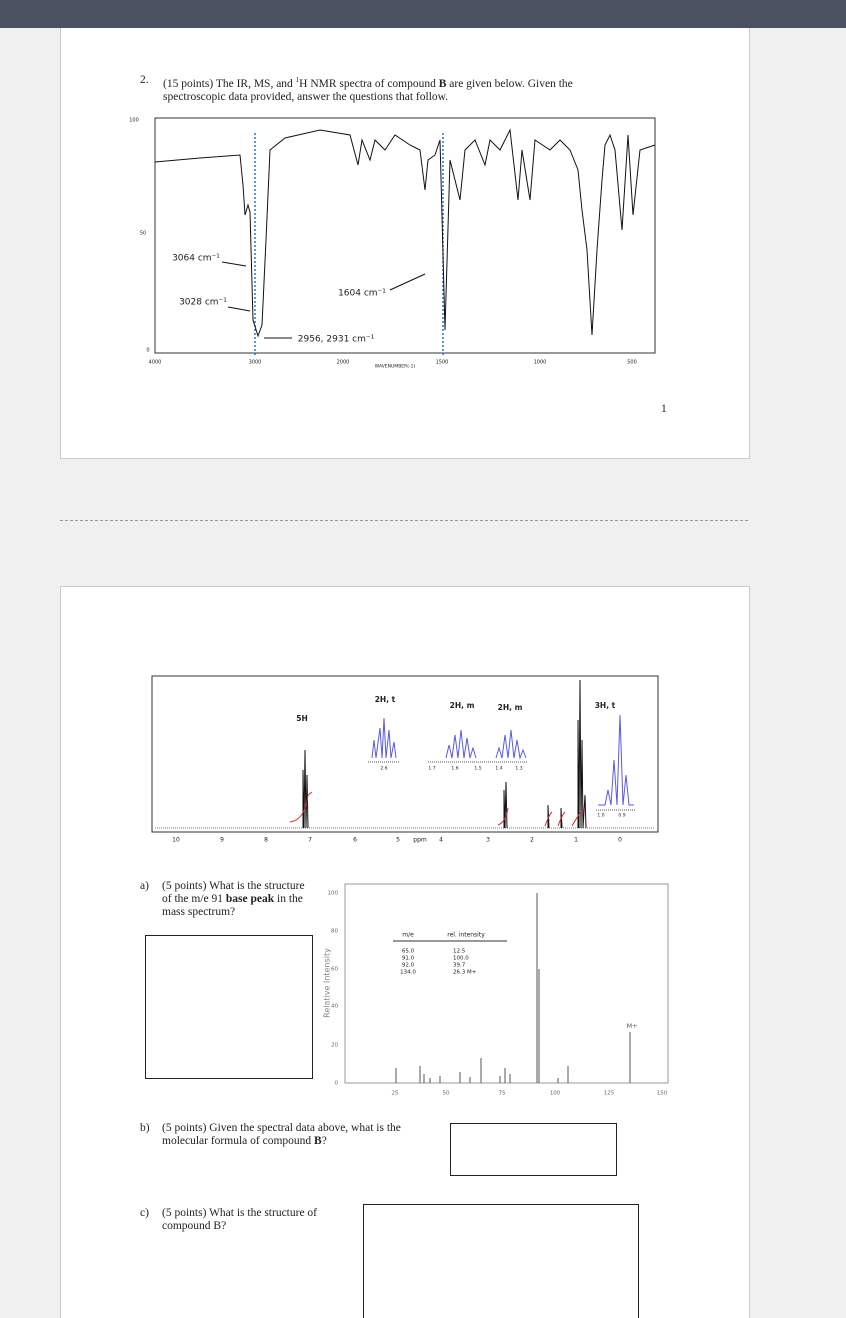 The height and width of the screenshot is (1318, 846). I want to click on ms-frame, so click(506, 983).